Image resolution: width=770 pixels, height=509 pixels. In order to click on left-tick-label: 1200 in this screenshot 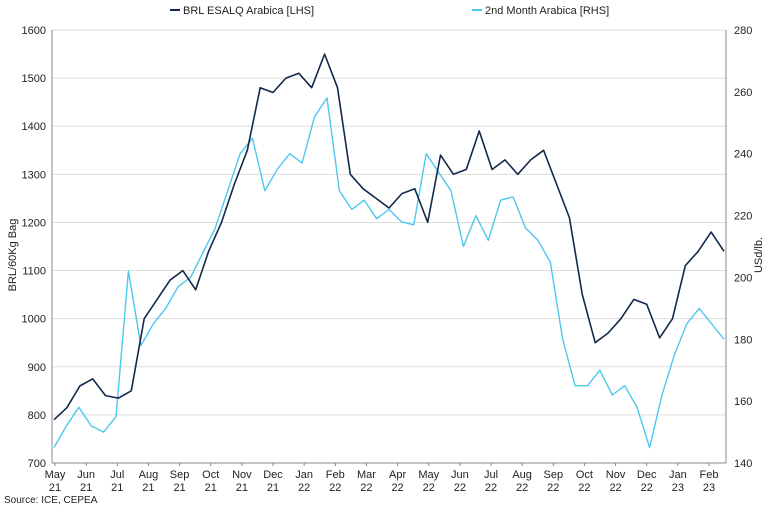, I will do `click(34, 223)`.